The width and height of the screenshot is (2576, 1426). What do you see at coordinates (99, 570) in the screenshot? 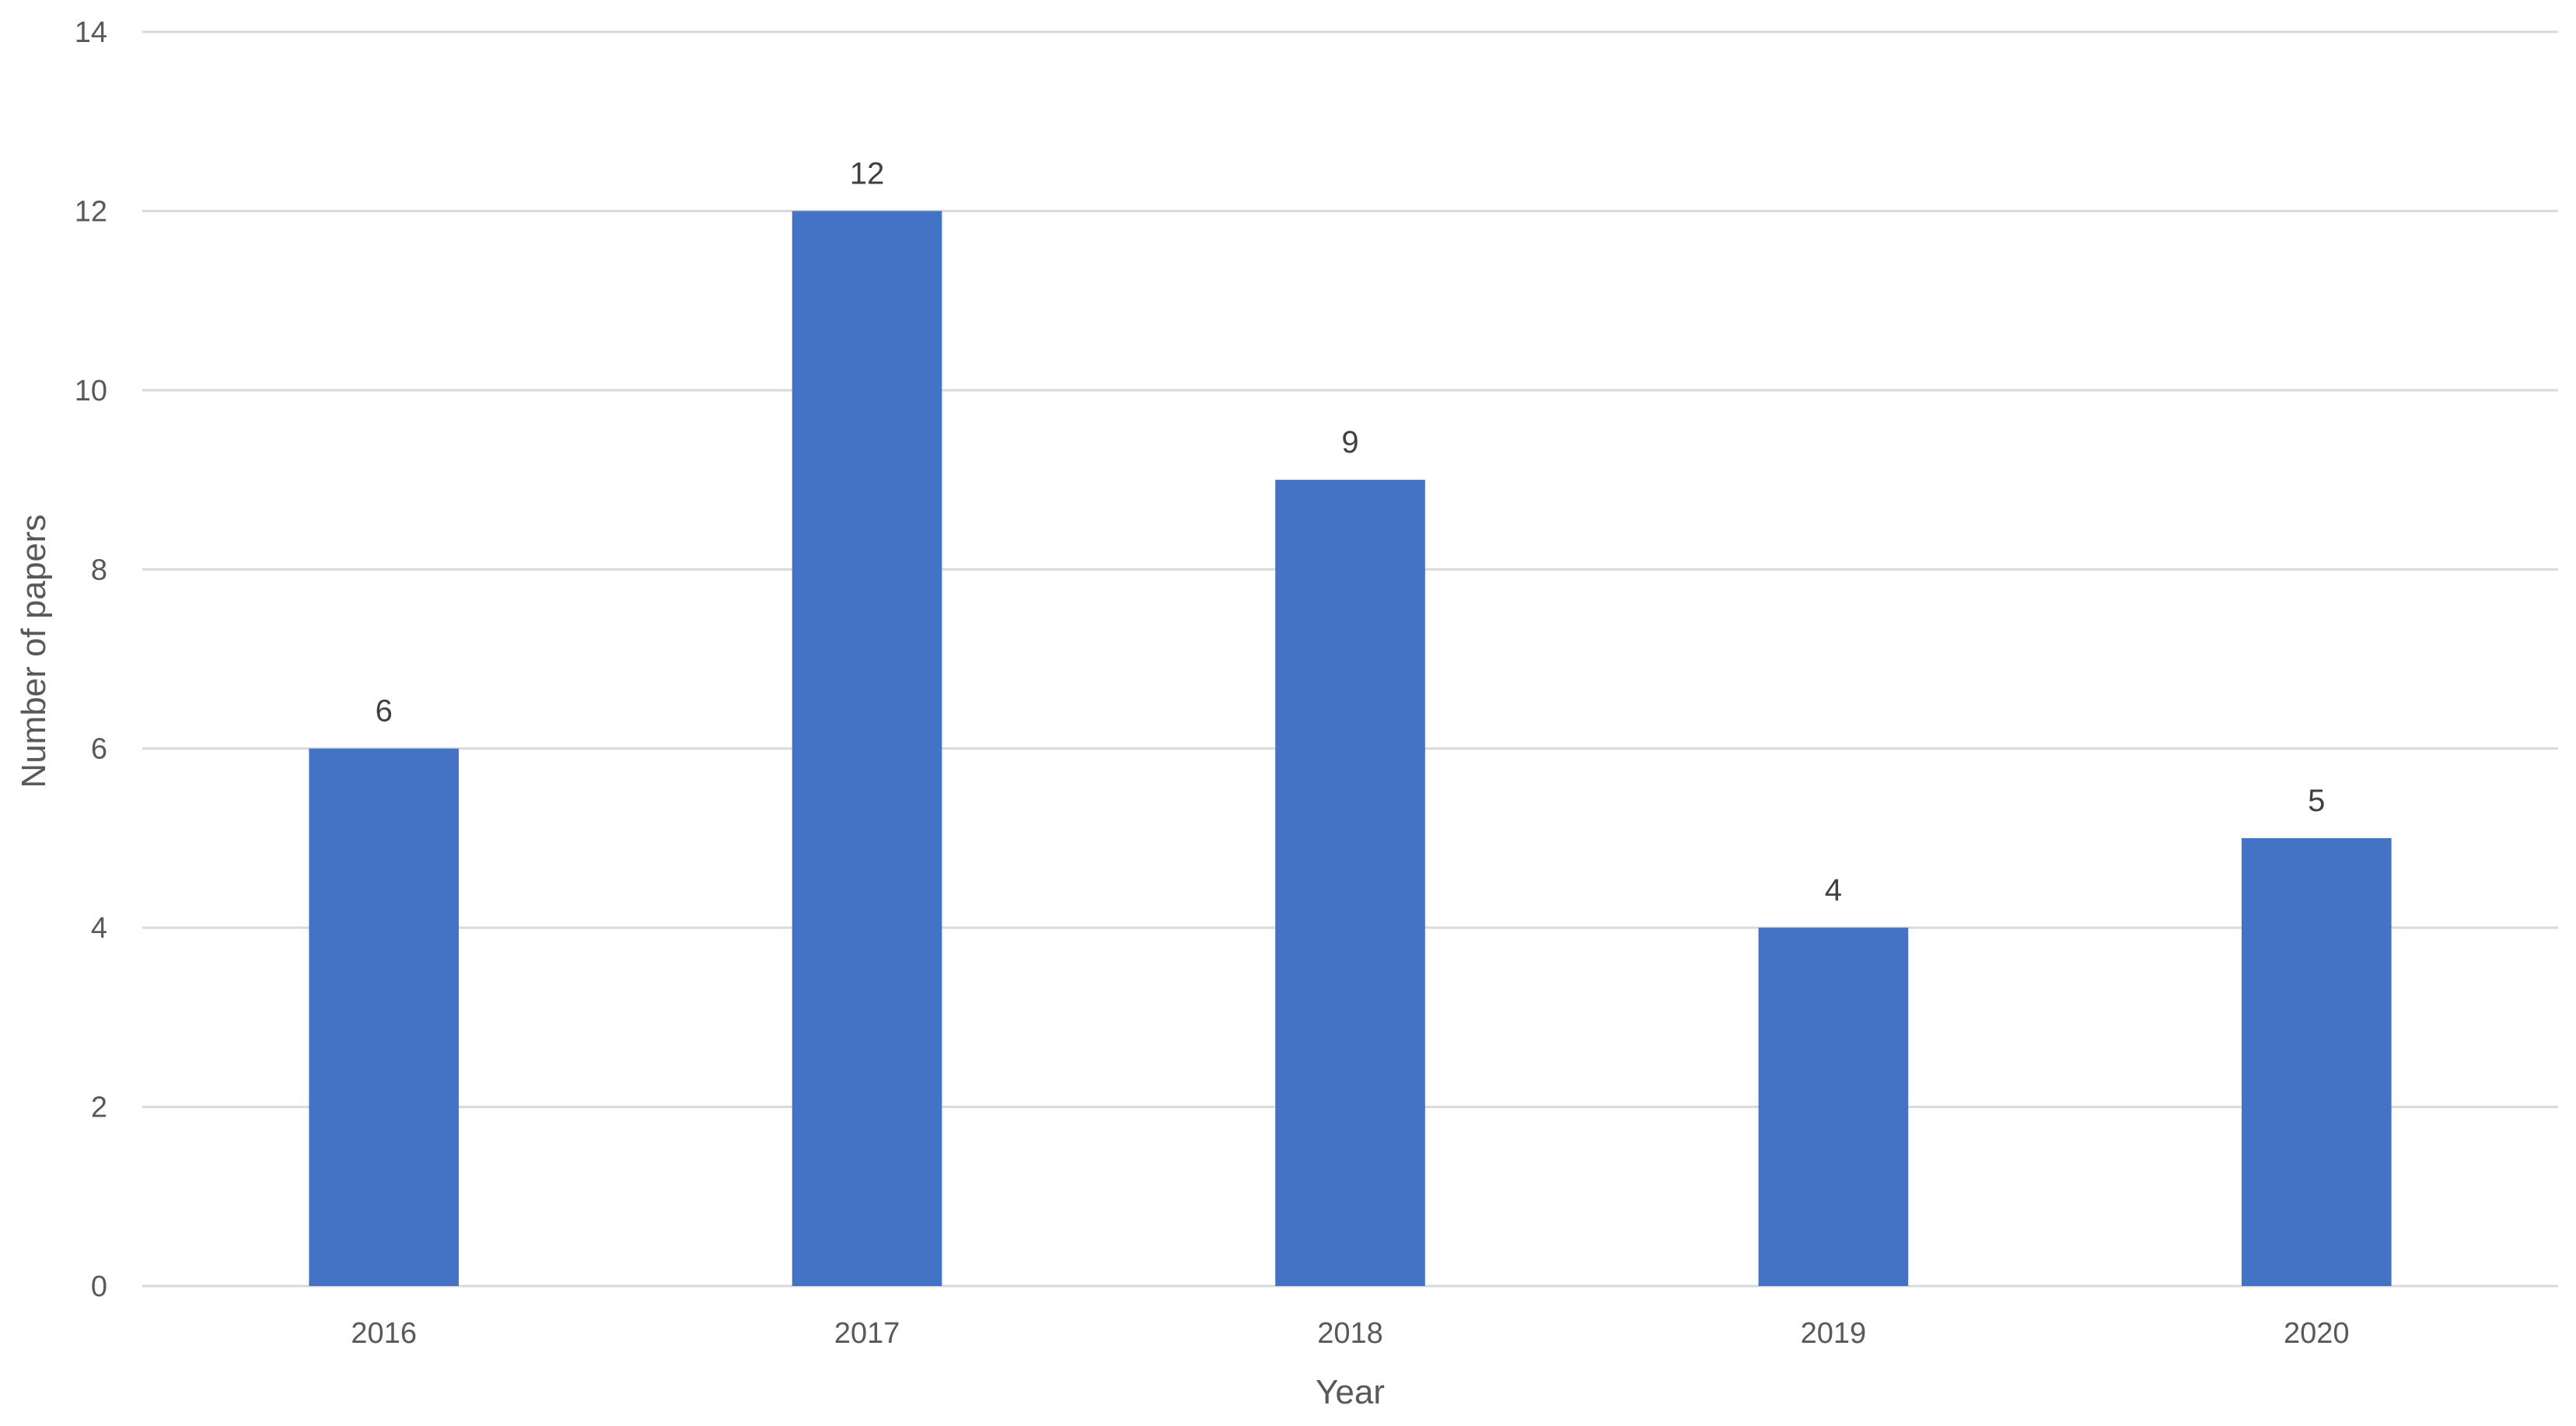
I see `y-tick-label: 8` at bounding box center [99, 570].